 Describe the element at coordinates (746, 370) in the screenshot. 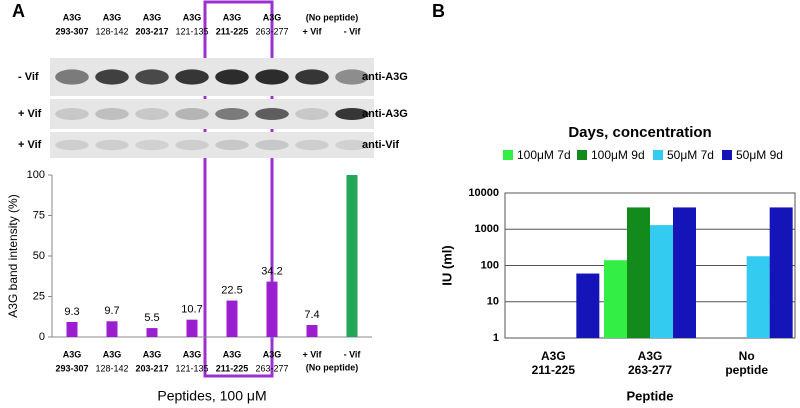

I see `x-tick-label: peptide` at that location.